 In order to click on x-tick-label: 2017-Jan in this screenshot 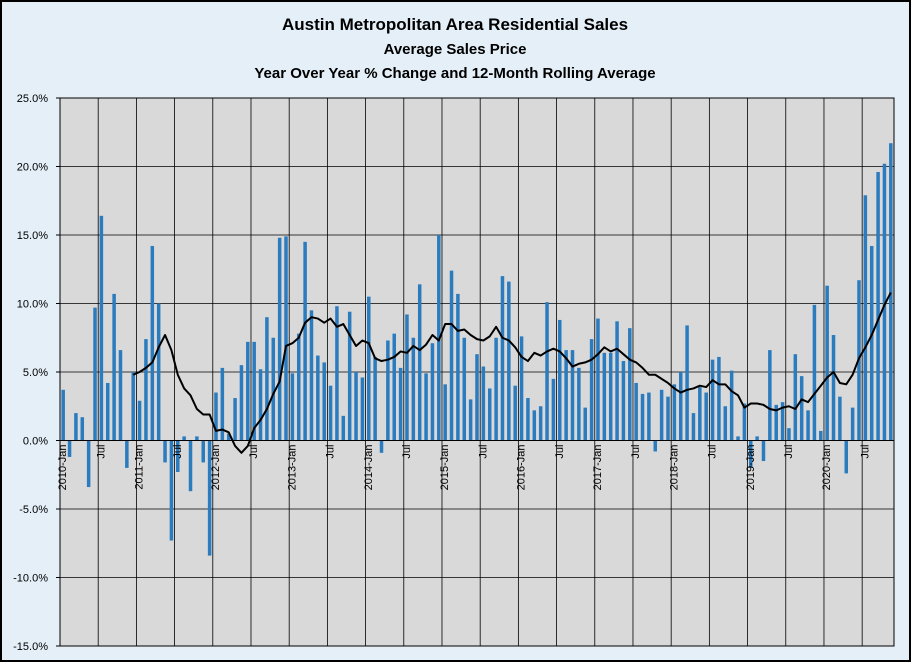, I will do `click(598, 468)`.